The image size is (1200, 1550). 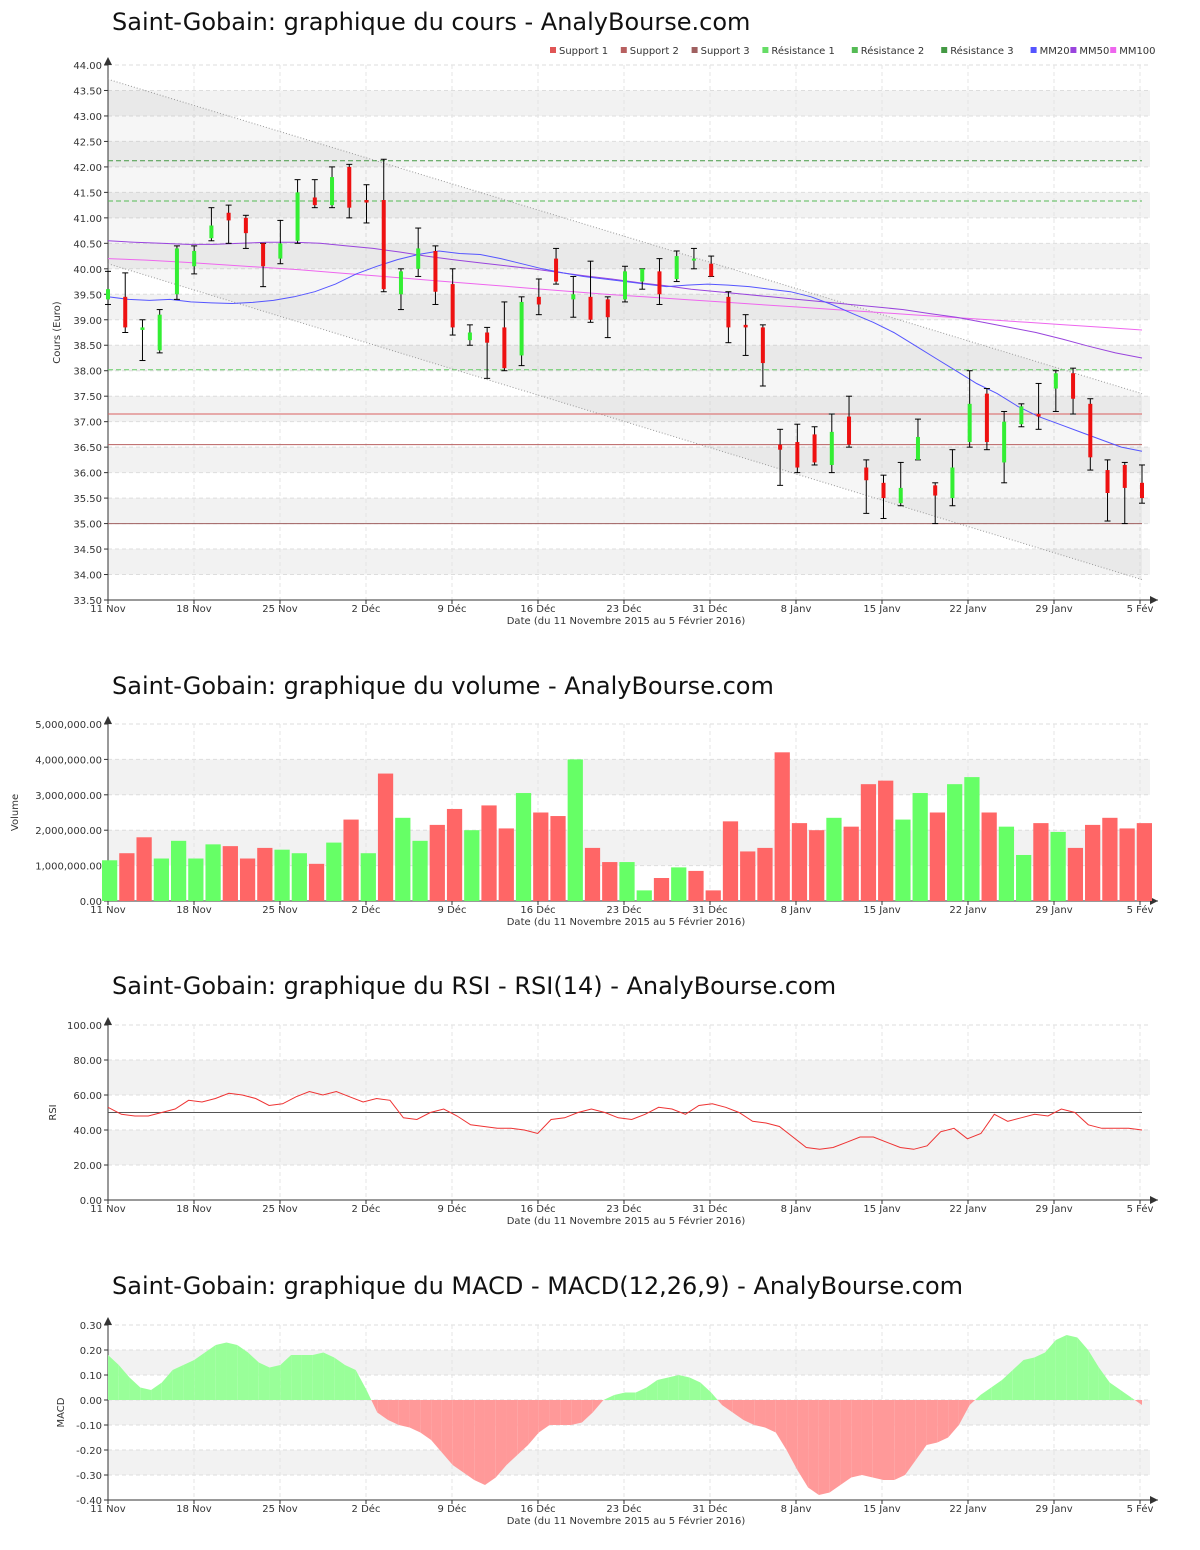 What do you see at coordinates (87, 576) in the screenshot?
I see `y-tick-label: 34.00` at bounding box center [87, 576].